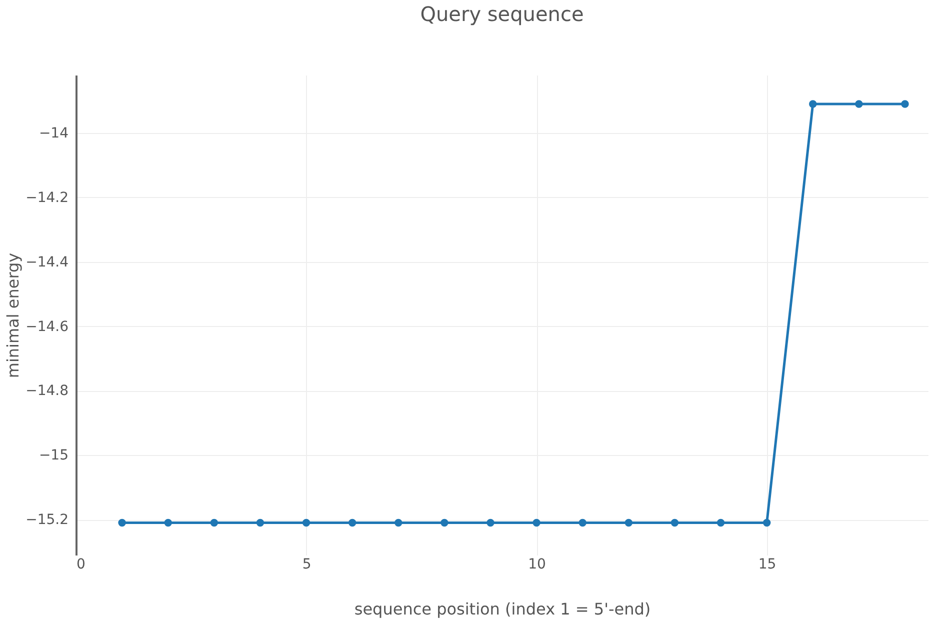 The width and height of the screenshot is (933, 622). Describe the element at coordinates (47, 391) in the screenshot. I see `y-tick-label: −14.8` at that location.